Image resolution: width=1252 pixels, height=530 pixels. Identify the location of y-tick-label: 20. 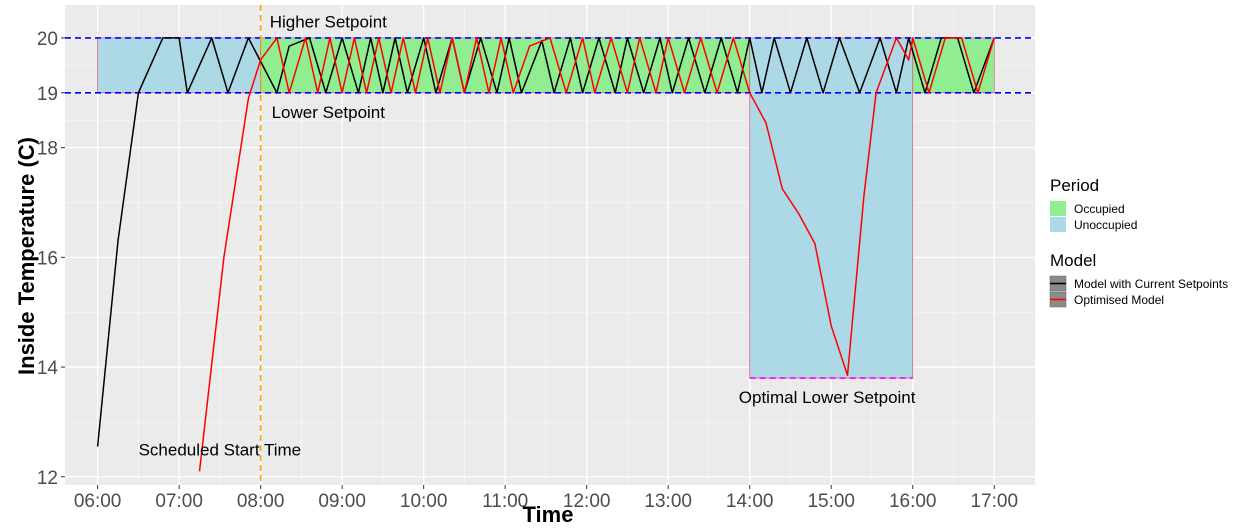
(47, 39).